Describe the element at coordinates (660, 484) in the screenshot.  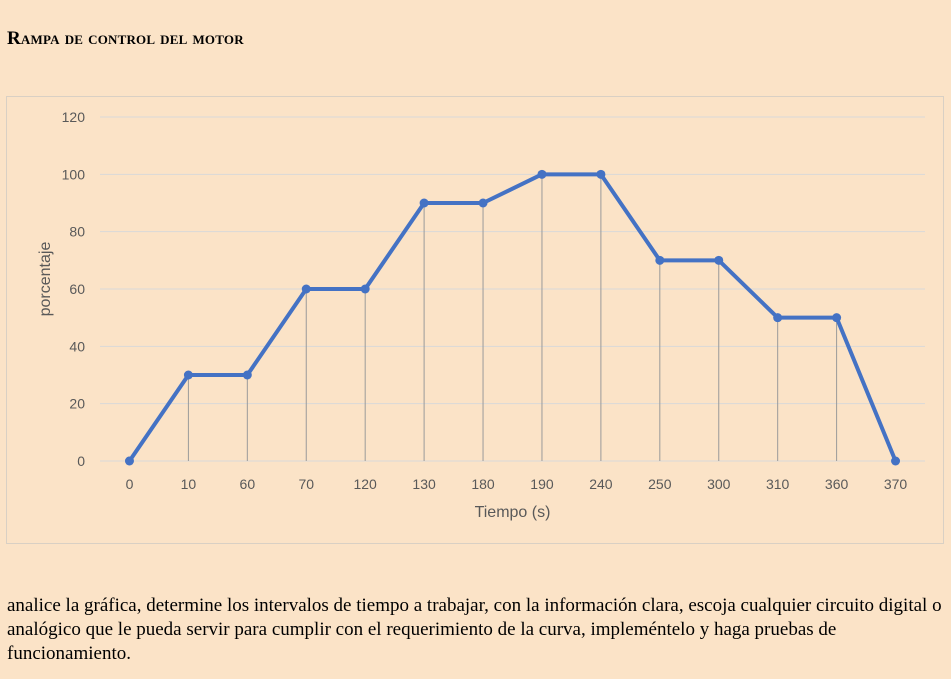
I see `x-tick-label: 250` at that location.